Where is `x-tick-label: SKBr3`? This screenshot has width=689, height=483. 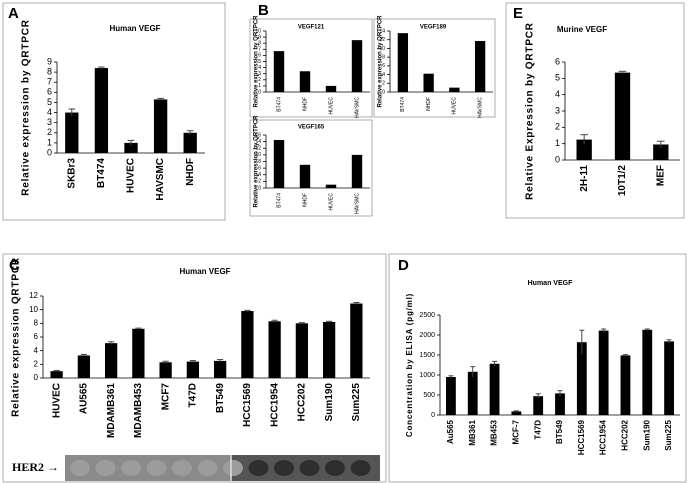
x-tick-label: SKBr3 is located at coordinates (71, 173).